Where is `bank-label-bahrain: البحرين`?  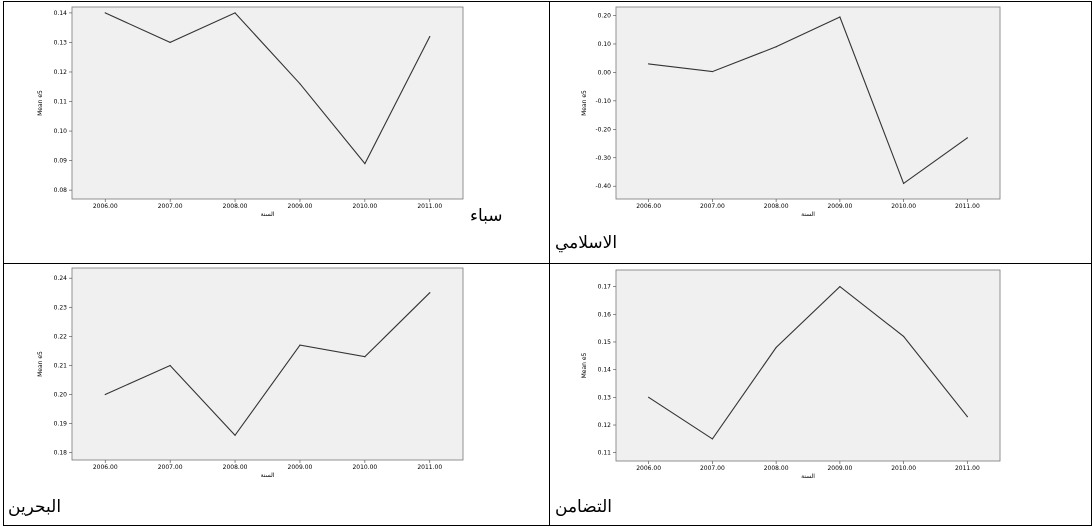
bank-label-bahrain: البحرين is located at coordinates (35, 507).